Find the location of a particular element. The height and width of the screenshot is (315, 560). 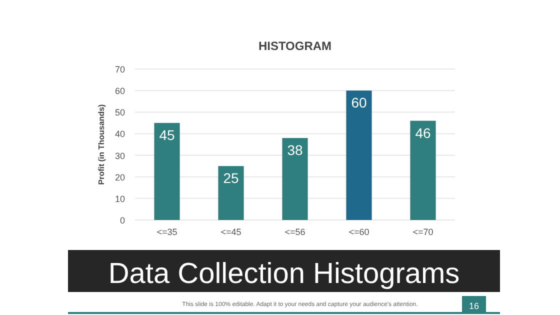

text: Data Collection Histograms is located at coordinates (284, 274).